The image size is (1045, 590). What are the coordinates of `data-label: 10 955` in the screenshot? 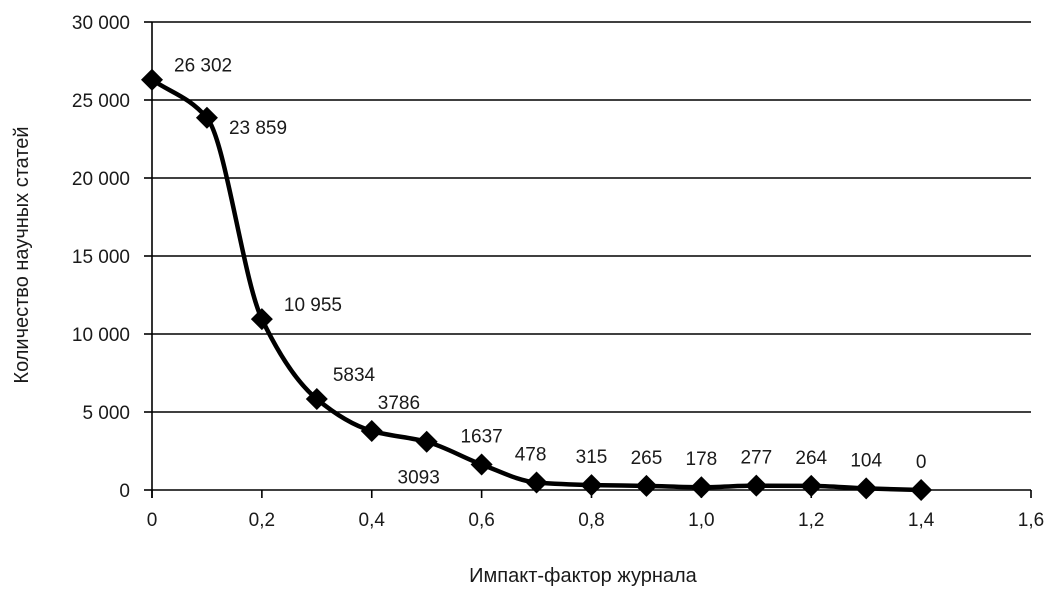 It's located at (313, 305).